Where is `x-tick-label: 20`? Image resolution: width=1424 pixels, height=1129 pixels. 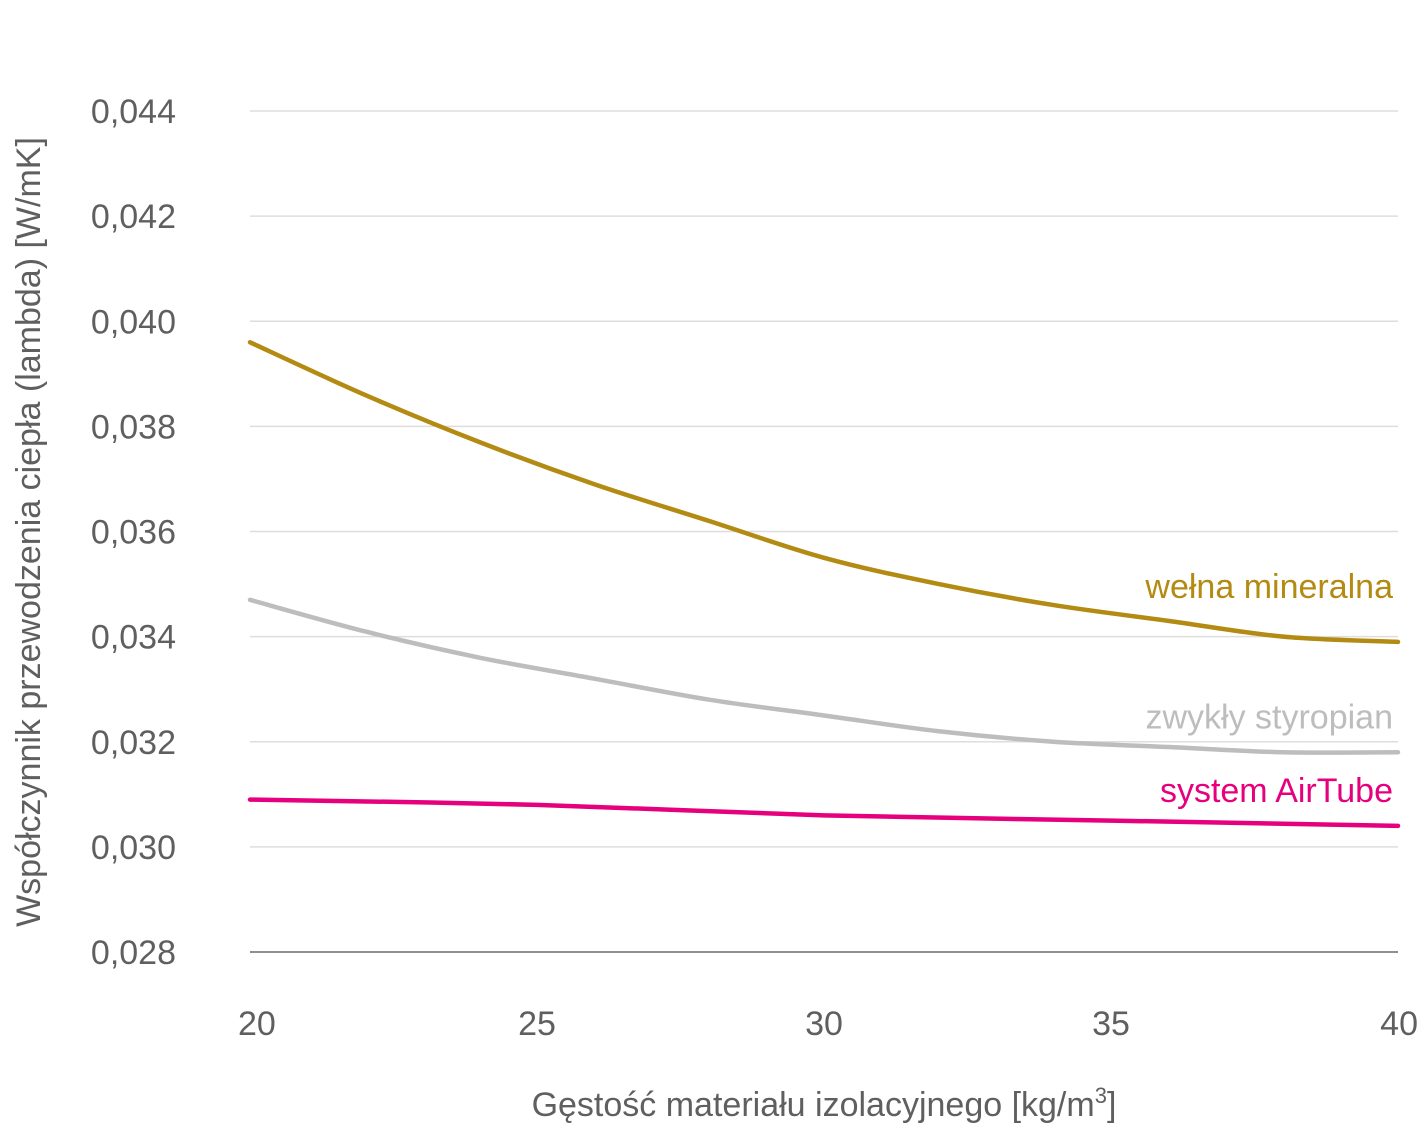 x-tick-label: 20 is located at coordinates (257, 1024).